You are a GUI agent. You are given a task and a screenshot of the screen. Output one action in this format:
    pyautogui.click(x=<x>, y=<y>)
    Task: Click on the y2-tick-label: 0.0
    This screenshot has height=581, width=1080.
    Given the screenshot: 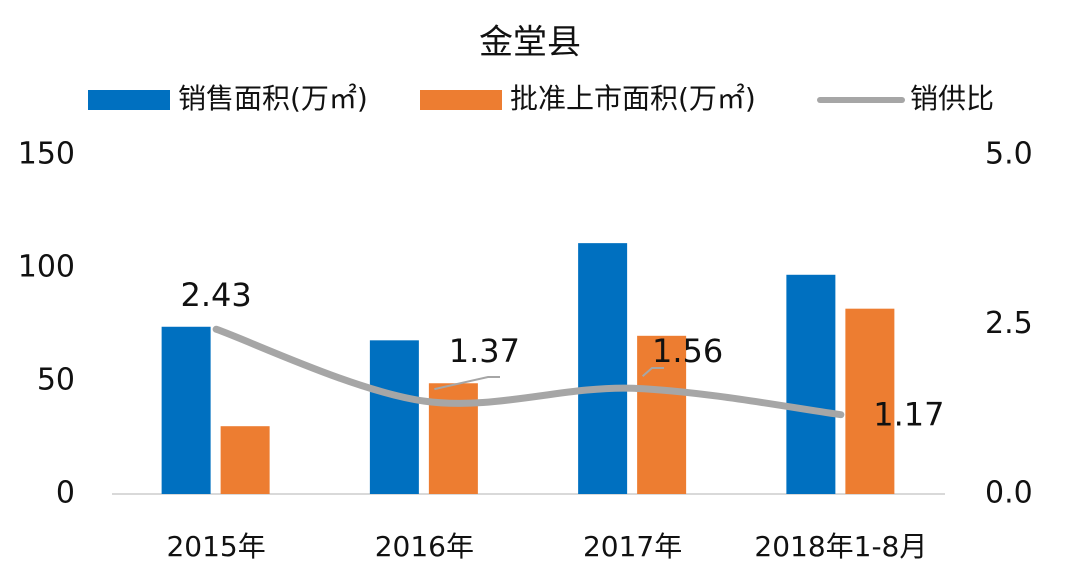 What is the action you would take?
    pyautogui.click(x=1009, y=493)
    